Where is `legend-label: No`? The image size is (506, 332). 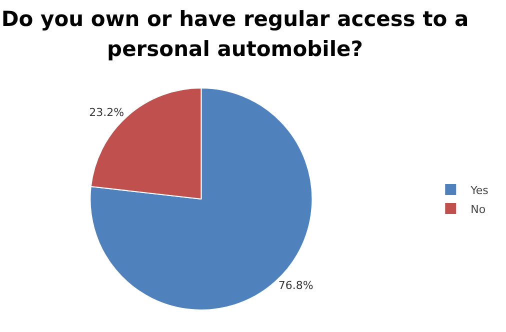
legend-label: No is located at coordinates (478, 209).